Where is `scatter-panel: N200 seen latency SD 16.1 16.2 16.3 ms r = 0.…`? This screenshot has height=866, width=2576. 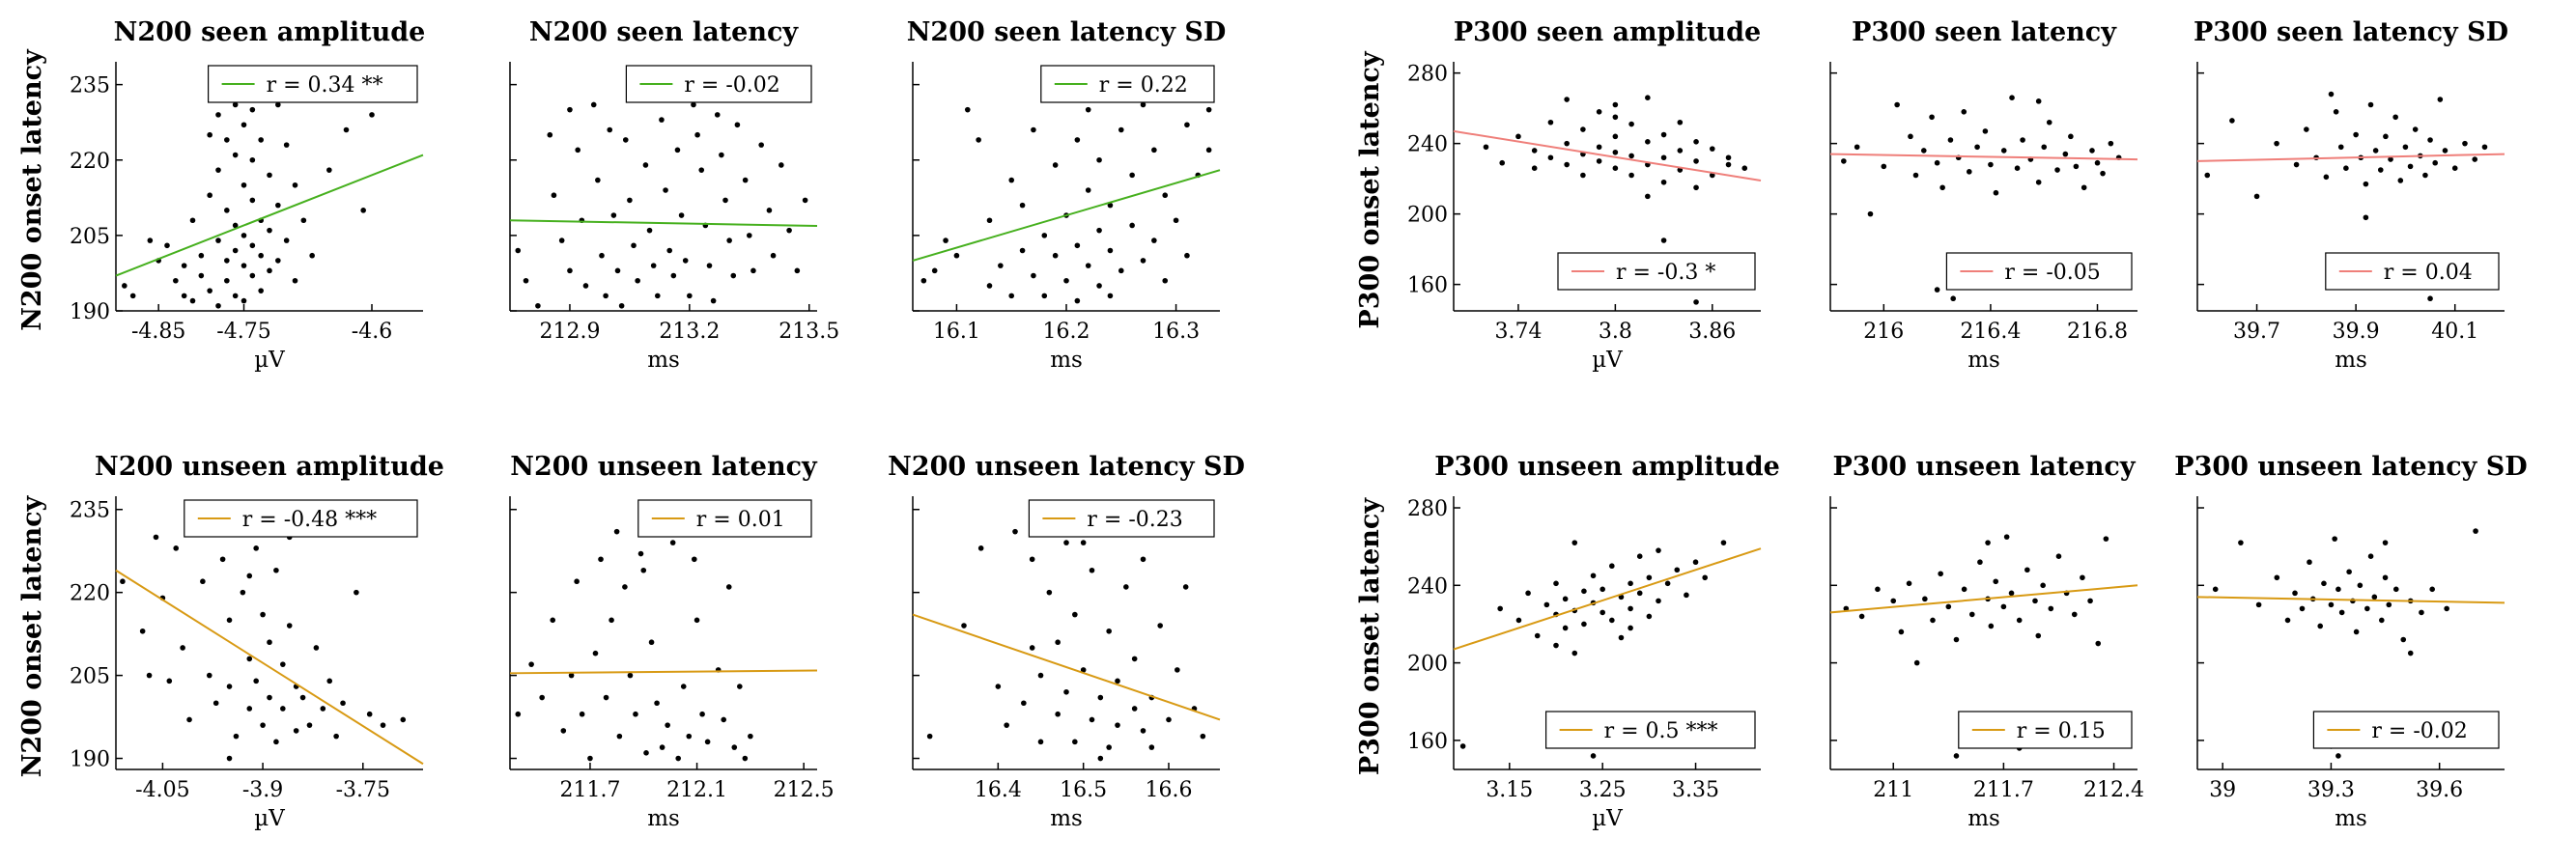 scatter-panel: N200 seen latency SD 16.1 16.2 16.3 ms r = 0.… is located at coordinates (1067, 195).